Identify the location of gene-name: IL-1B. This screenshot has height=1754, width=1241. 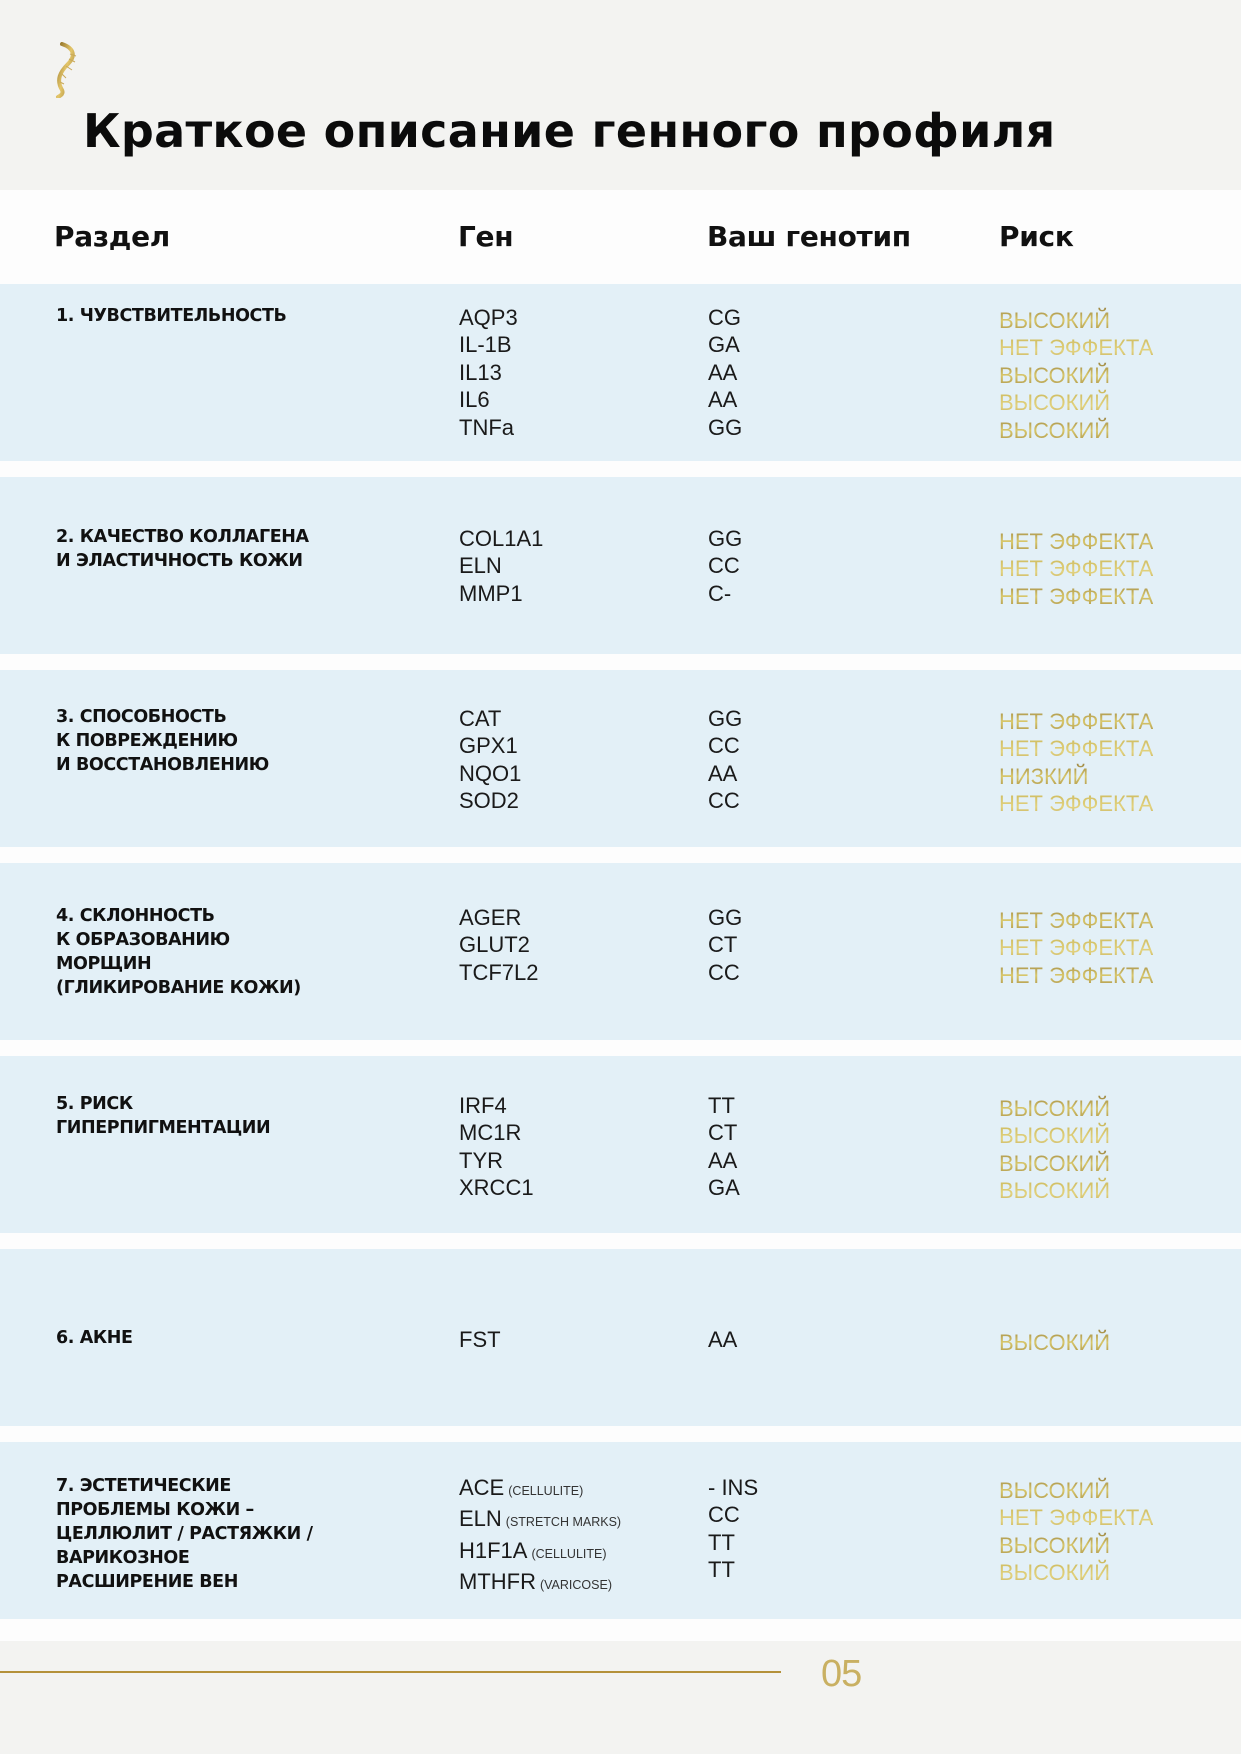
(485, 345).